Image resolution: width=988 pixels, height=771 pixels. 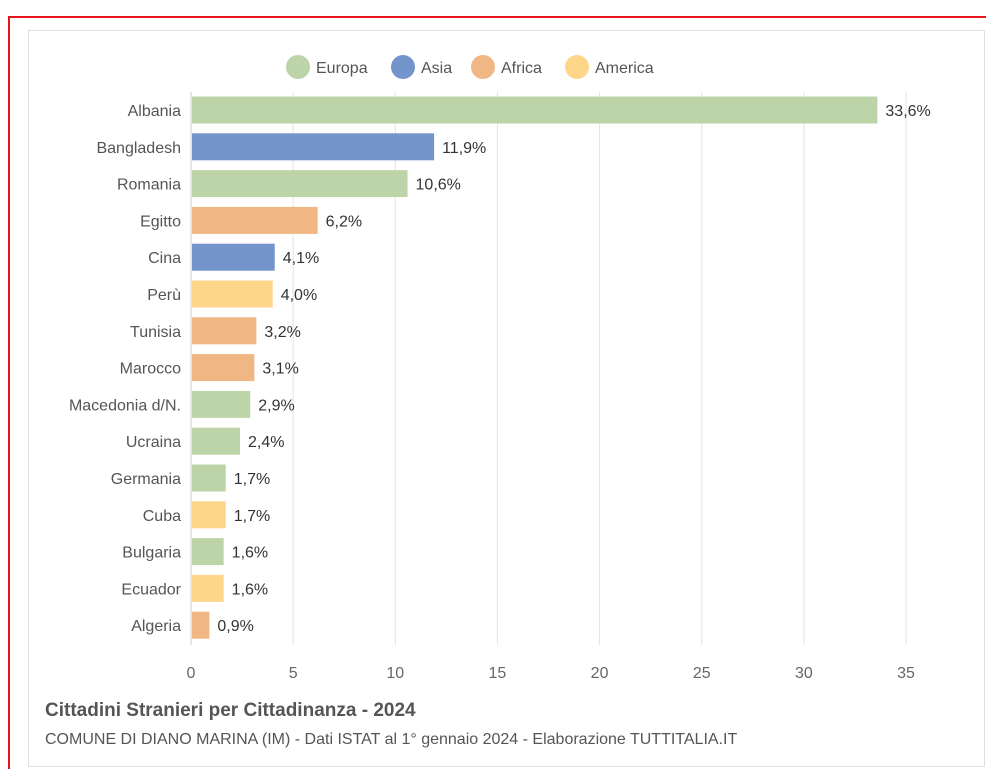 I want to click on value-label: 3,2%, so click(x=282, y=332).